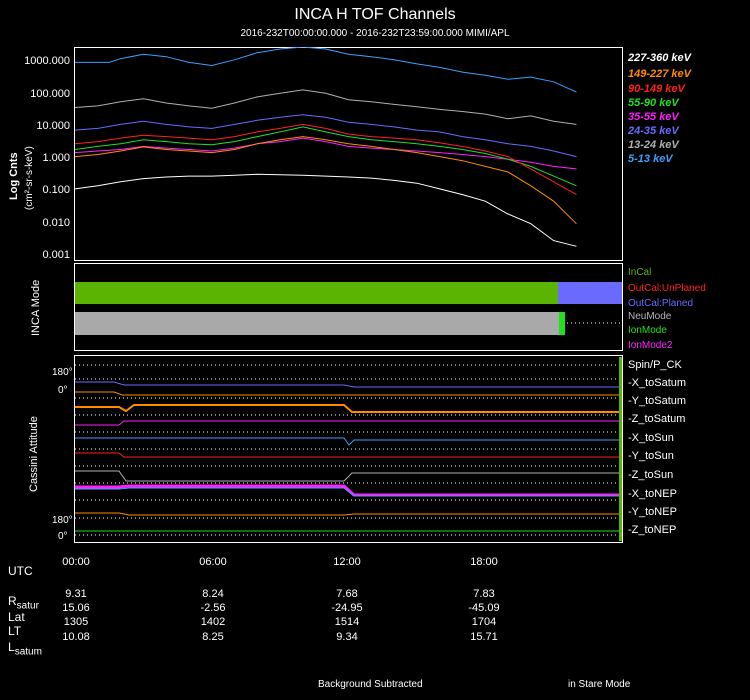 The width and height of the screenshot is (750, 700). What do you see at coordinates (562, 323) in the screenshot?
I see `ionmode-bar` at bounding box center [562, 323].